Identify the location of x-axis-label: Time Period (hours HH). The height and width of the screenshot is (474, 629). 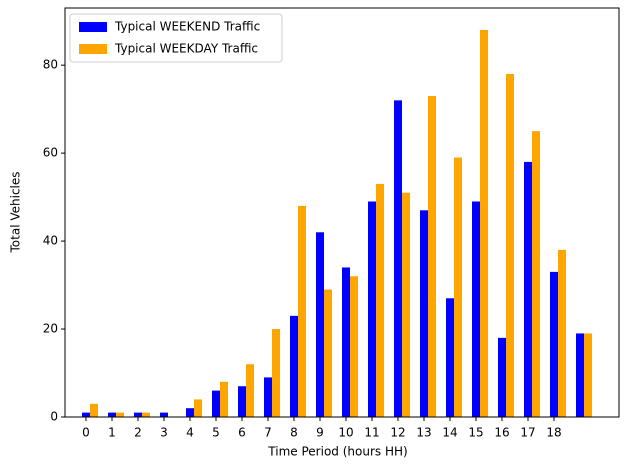
(337, 452).